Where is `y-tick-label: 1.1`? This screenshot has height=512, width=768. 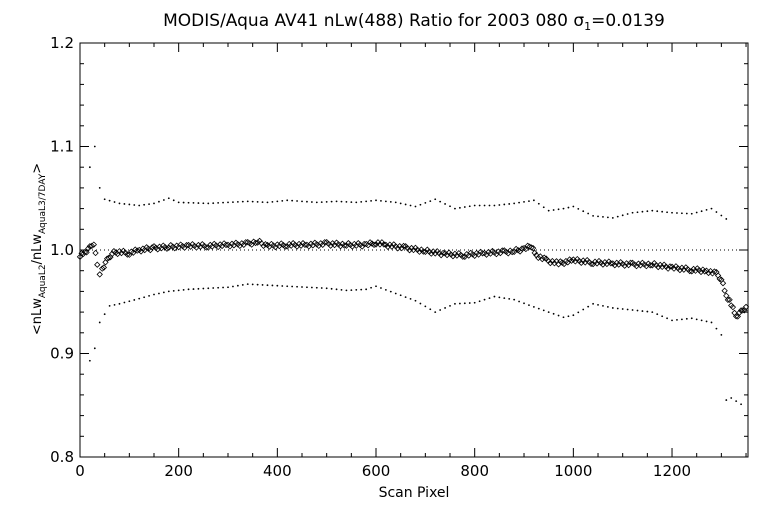
y-tick-label: 1.1 is located at coordinates (62, 147).